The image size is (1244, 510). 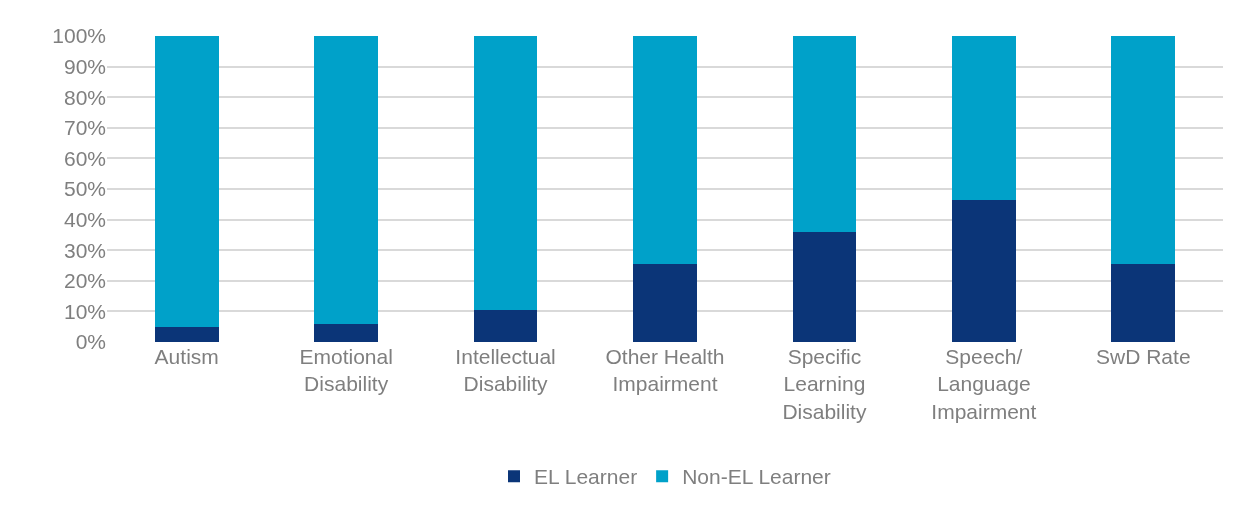 I want to click on legend-label: EL Learner, so click(x=586, y=477).